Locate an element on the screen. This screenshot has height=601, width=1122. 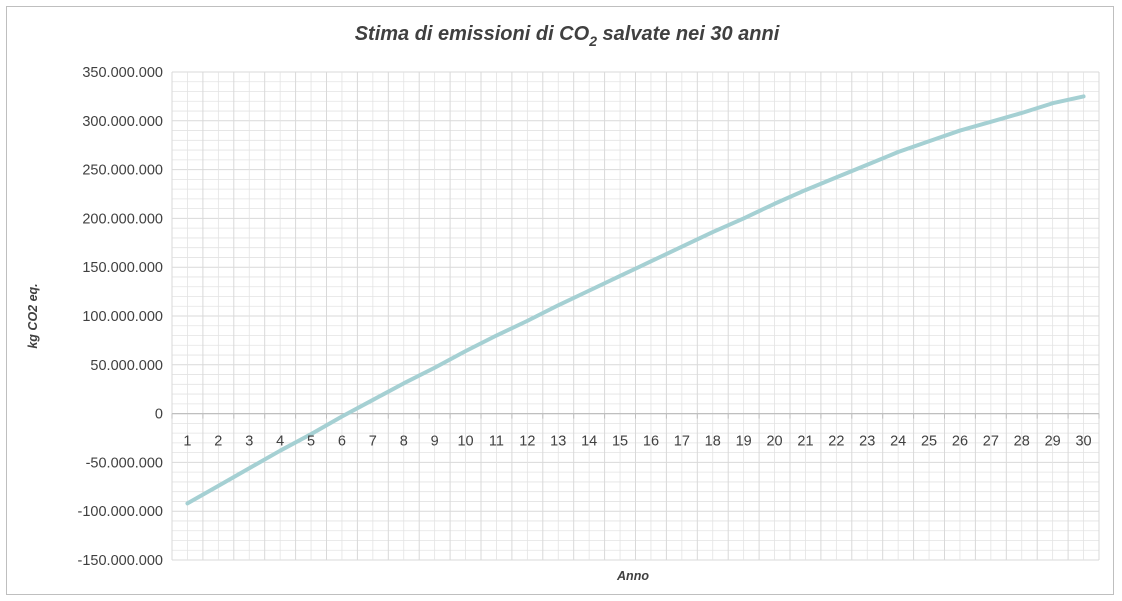
x-tick-label: 8 is located at coordinates (404, 442).